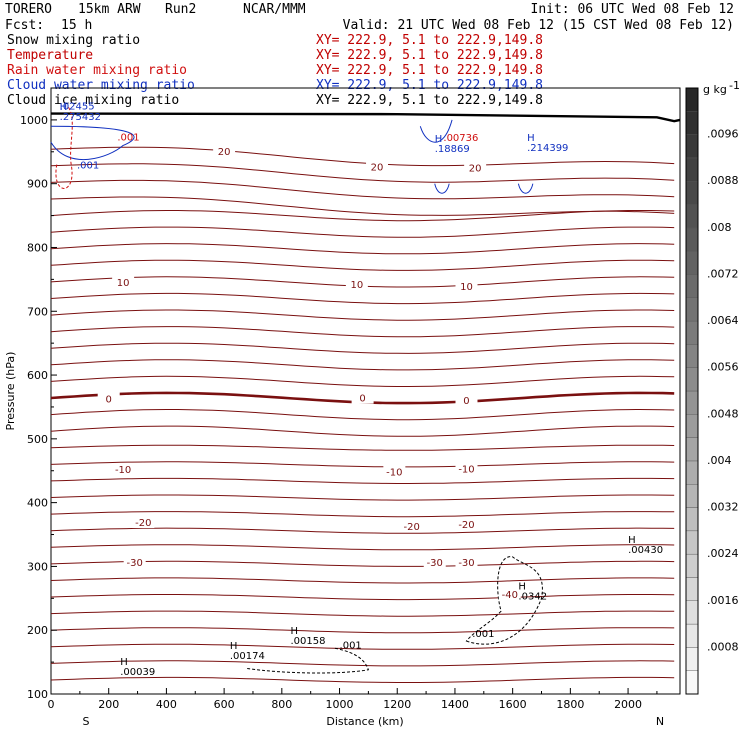  I want to click on x-axis-label: Distance (km), so click(364, 721).